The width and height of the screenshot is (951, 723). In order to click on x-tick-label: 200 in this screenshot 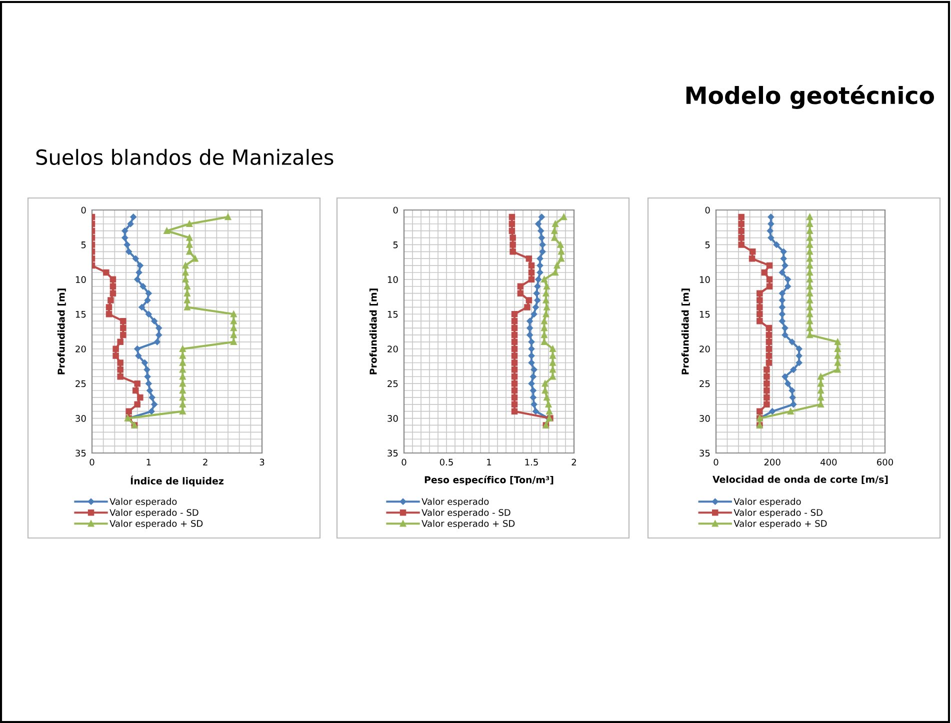, I will do `click(772, 462)`.